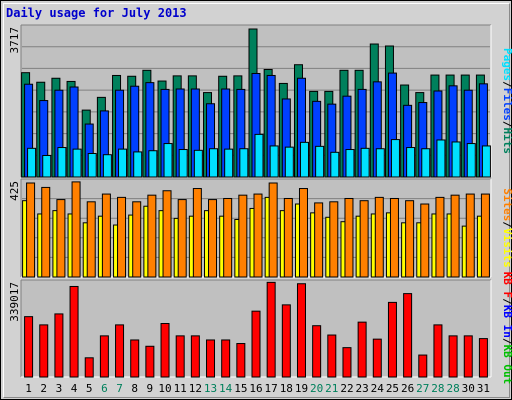 The height and width of the screenshot is (400, 512). What do you see at coordinates (210, 388) in the screenshot?
I see `x-tick-label: 13` at bounding box center [210, 388].